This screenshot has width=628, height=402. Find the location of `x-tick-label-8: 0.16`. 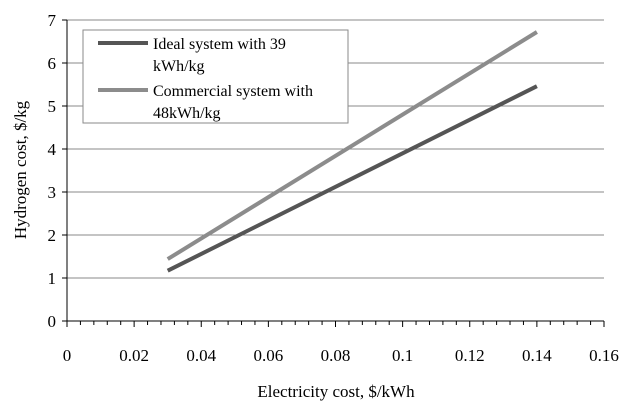

x-tick-label-8: 0.16 is located at coordinates (604, 355).